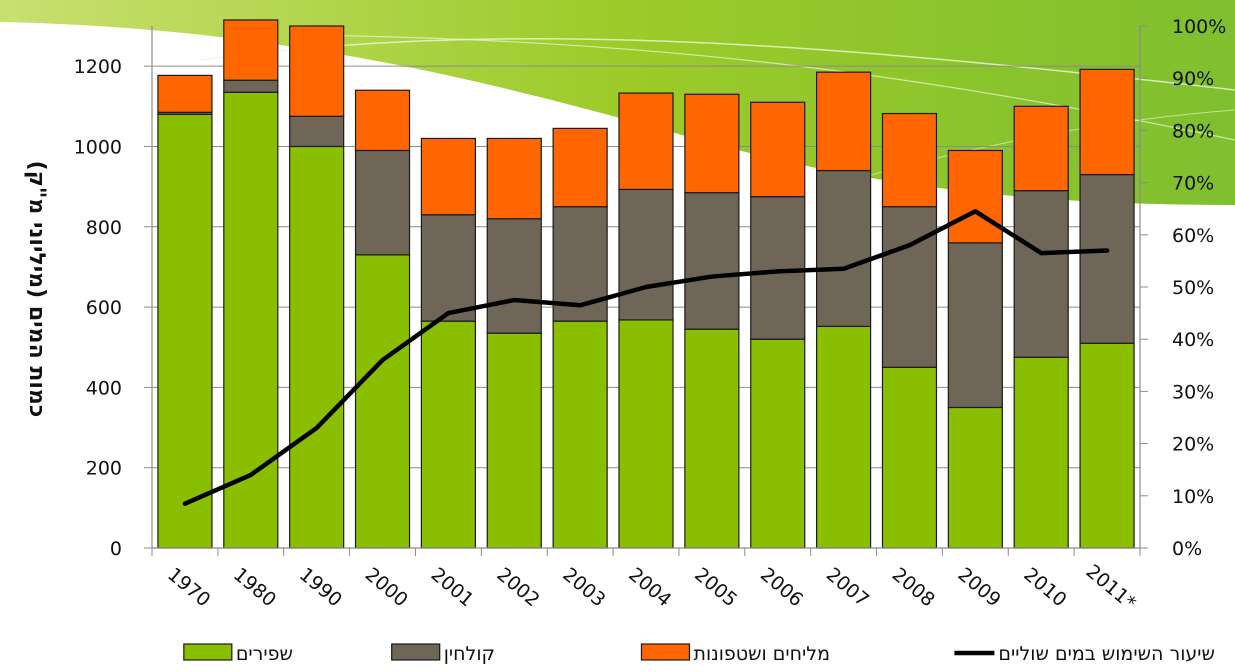 The image size is (1235, 672). Describe the element at coordinates (761, 654) in the screenshot. I see `legend-label-2: מליחים ושטפונות` at that location.